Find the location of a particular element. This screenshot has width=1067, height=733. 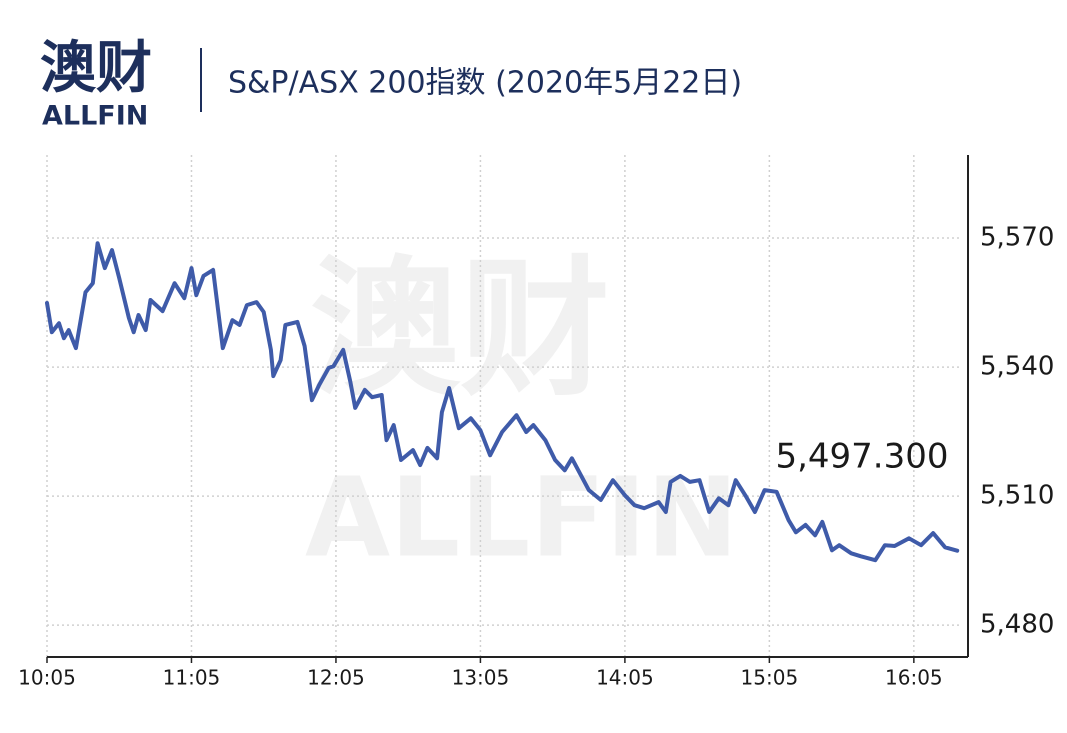

x-tick-label: 16:05 is located at coordinates (914, 678).